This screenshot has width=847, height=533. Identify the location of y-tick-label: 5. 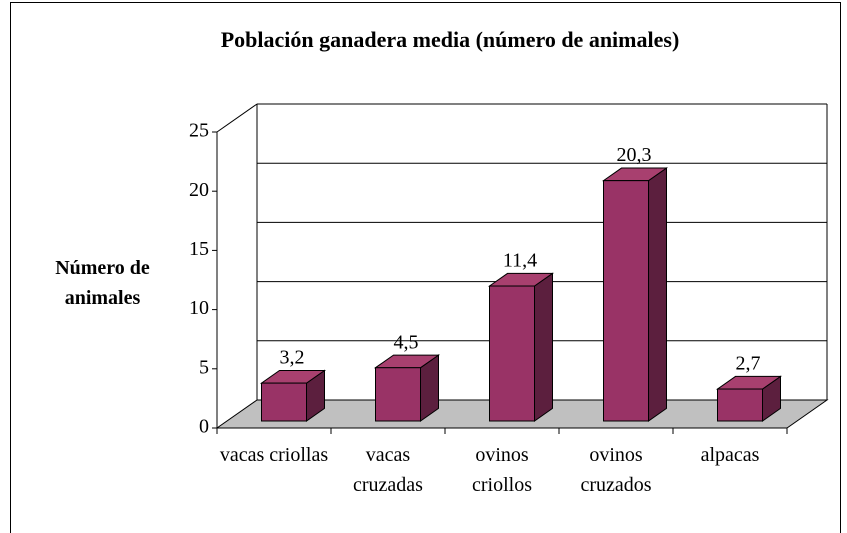
(204, 367).